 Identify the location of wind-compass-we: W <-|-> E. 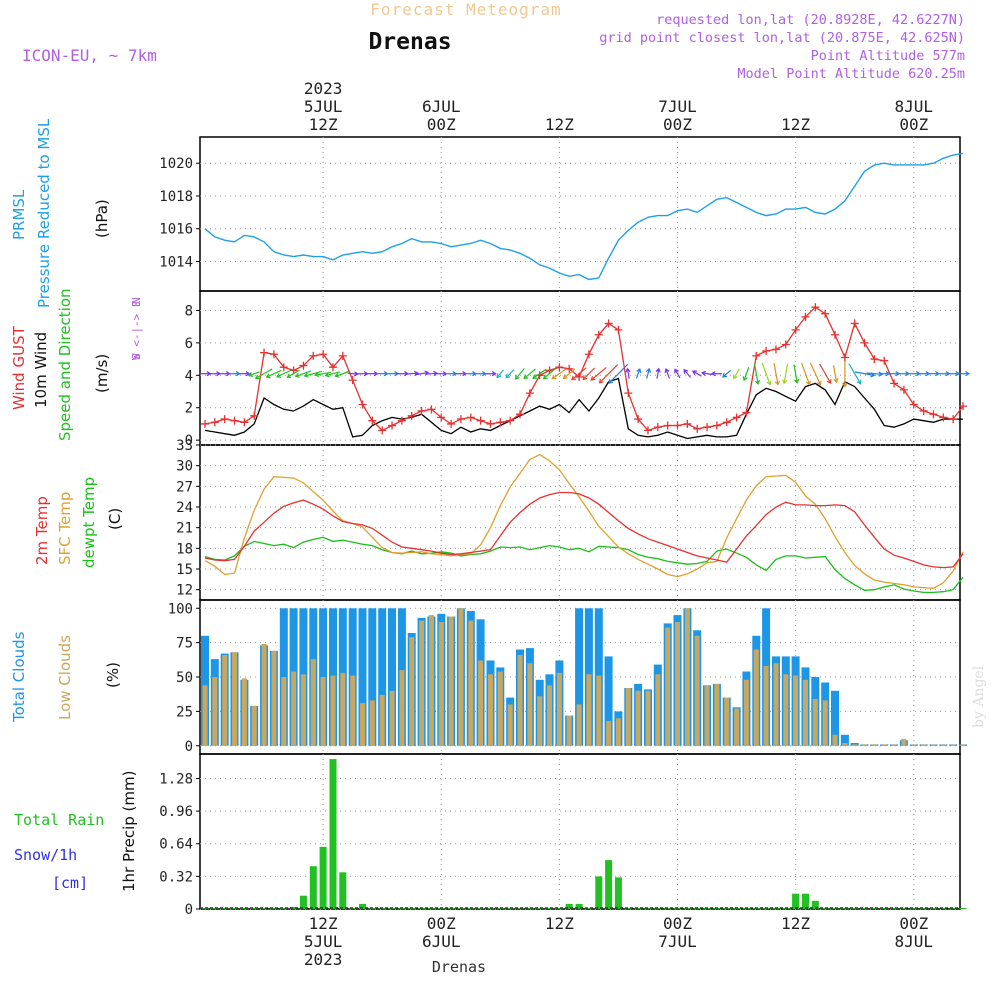
(136, 330).